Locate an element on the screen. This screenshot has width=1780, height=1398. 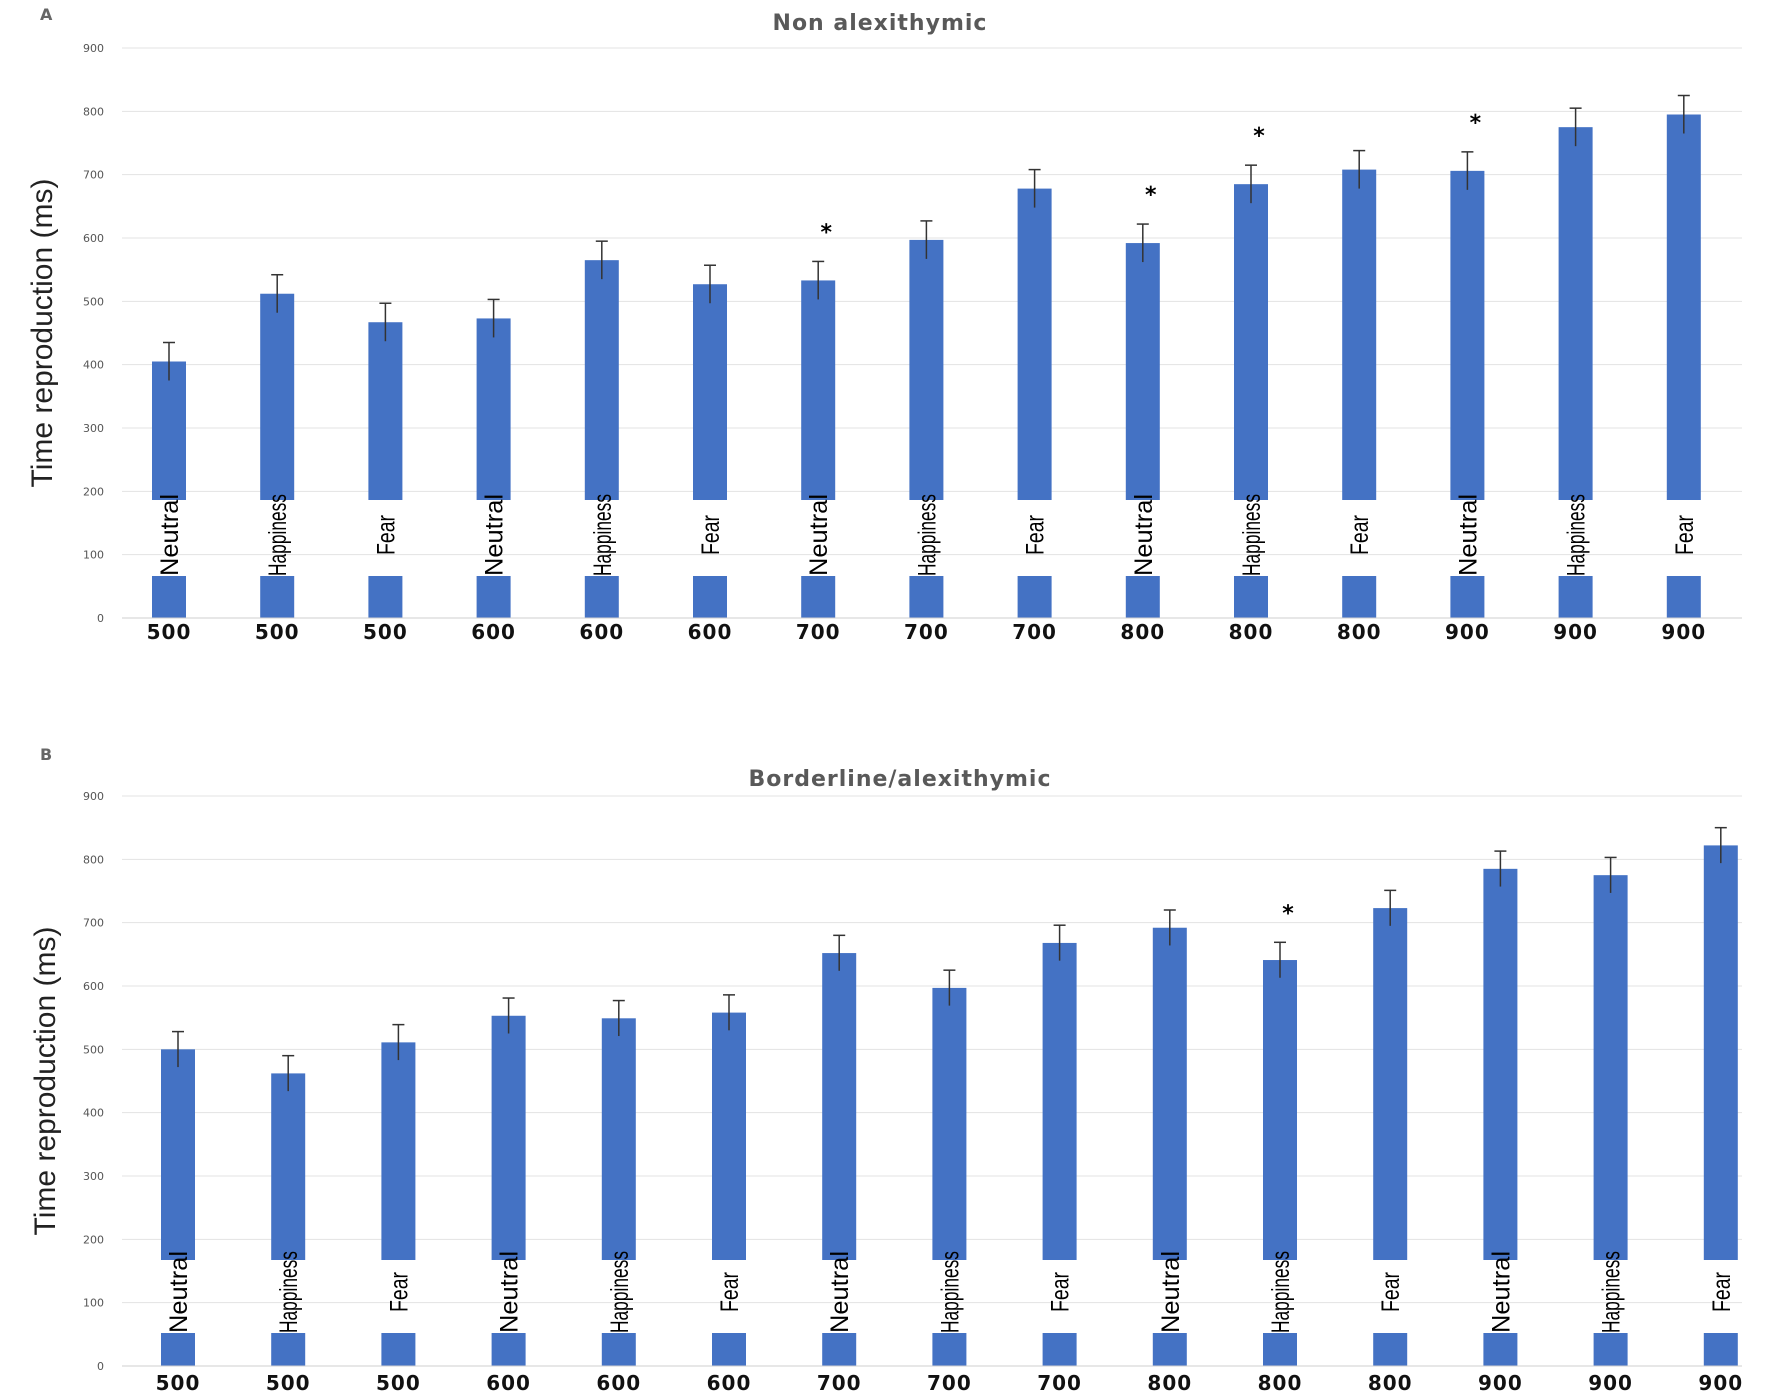
y-tick-label: 400 is located at coordinates (93, 365).